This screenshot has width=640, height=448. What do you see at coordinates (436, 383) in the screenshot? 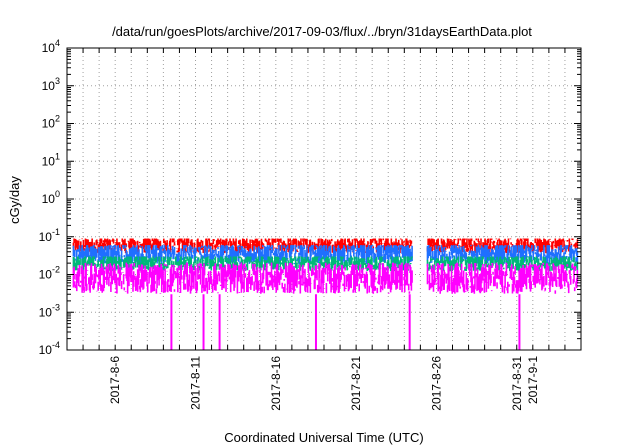
I see `x-tick-label: 2017-8-26` at bounding box center [436, 383].